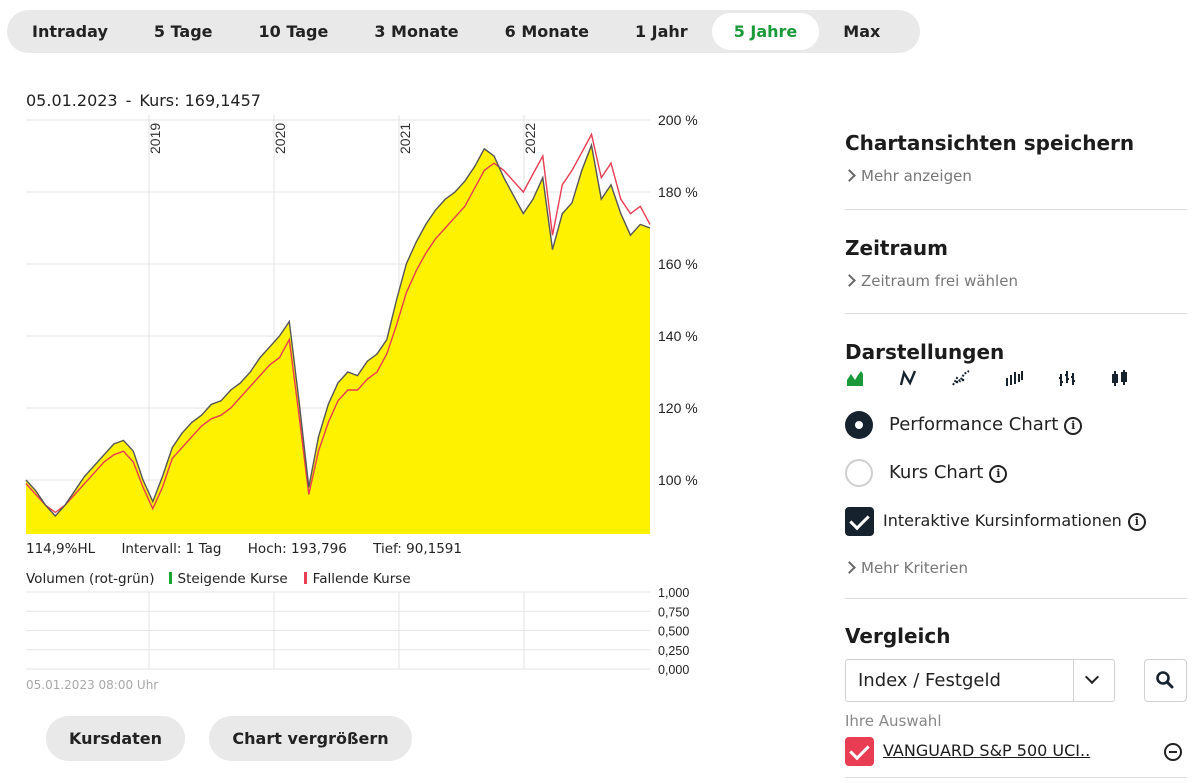 The width and height of the screenshot is (1199, 783). Describe the element at coordinates (293, 31) in the screenshot. I see `tab-10-tage: 10 Tage` at that location.